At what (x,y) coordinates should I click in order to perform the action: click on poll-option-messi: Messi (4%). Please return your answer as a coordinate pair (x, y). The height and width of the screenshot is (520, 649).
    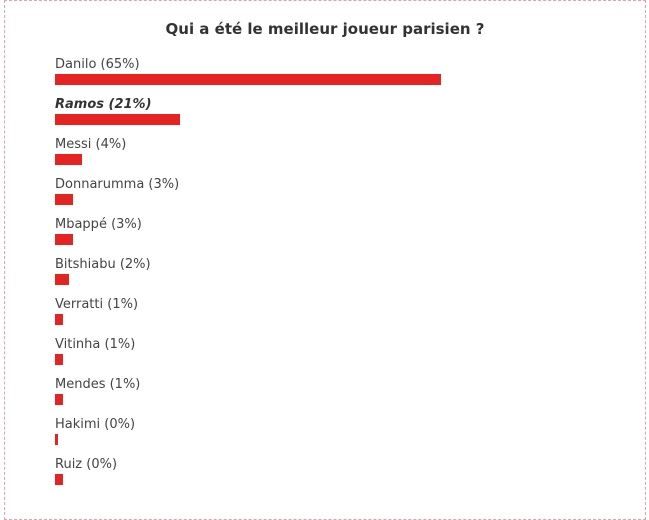
    Looking at the image, I should click on (335, 157).